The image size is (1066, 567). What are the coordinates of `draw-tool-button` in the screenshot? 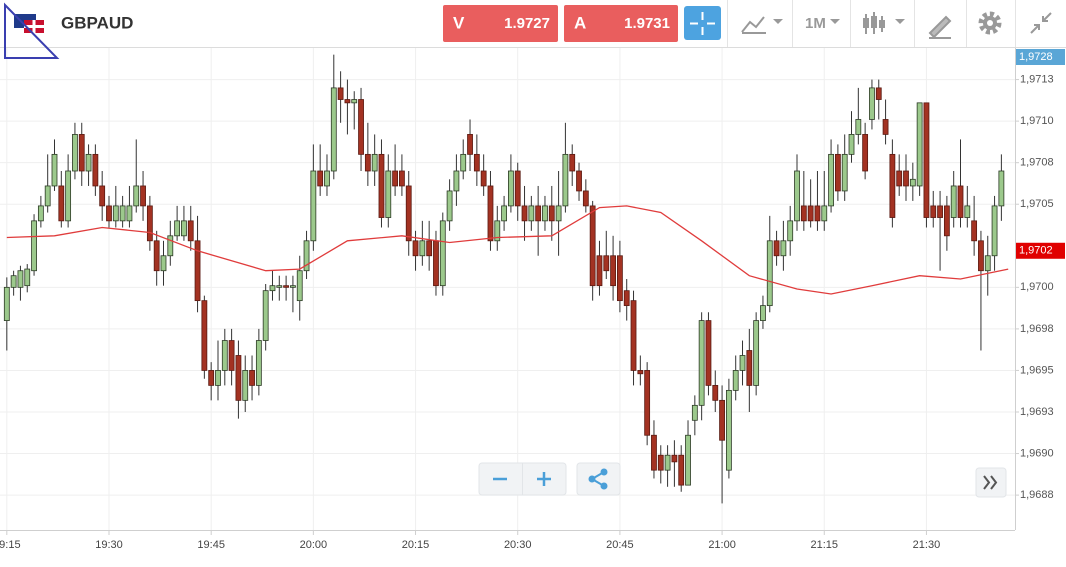 It's located at (940, 27).